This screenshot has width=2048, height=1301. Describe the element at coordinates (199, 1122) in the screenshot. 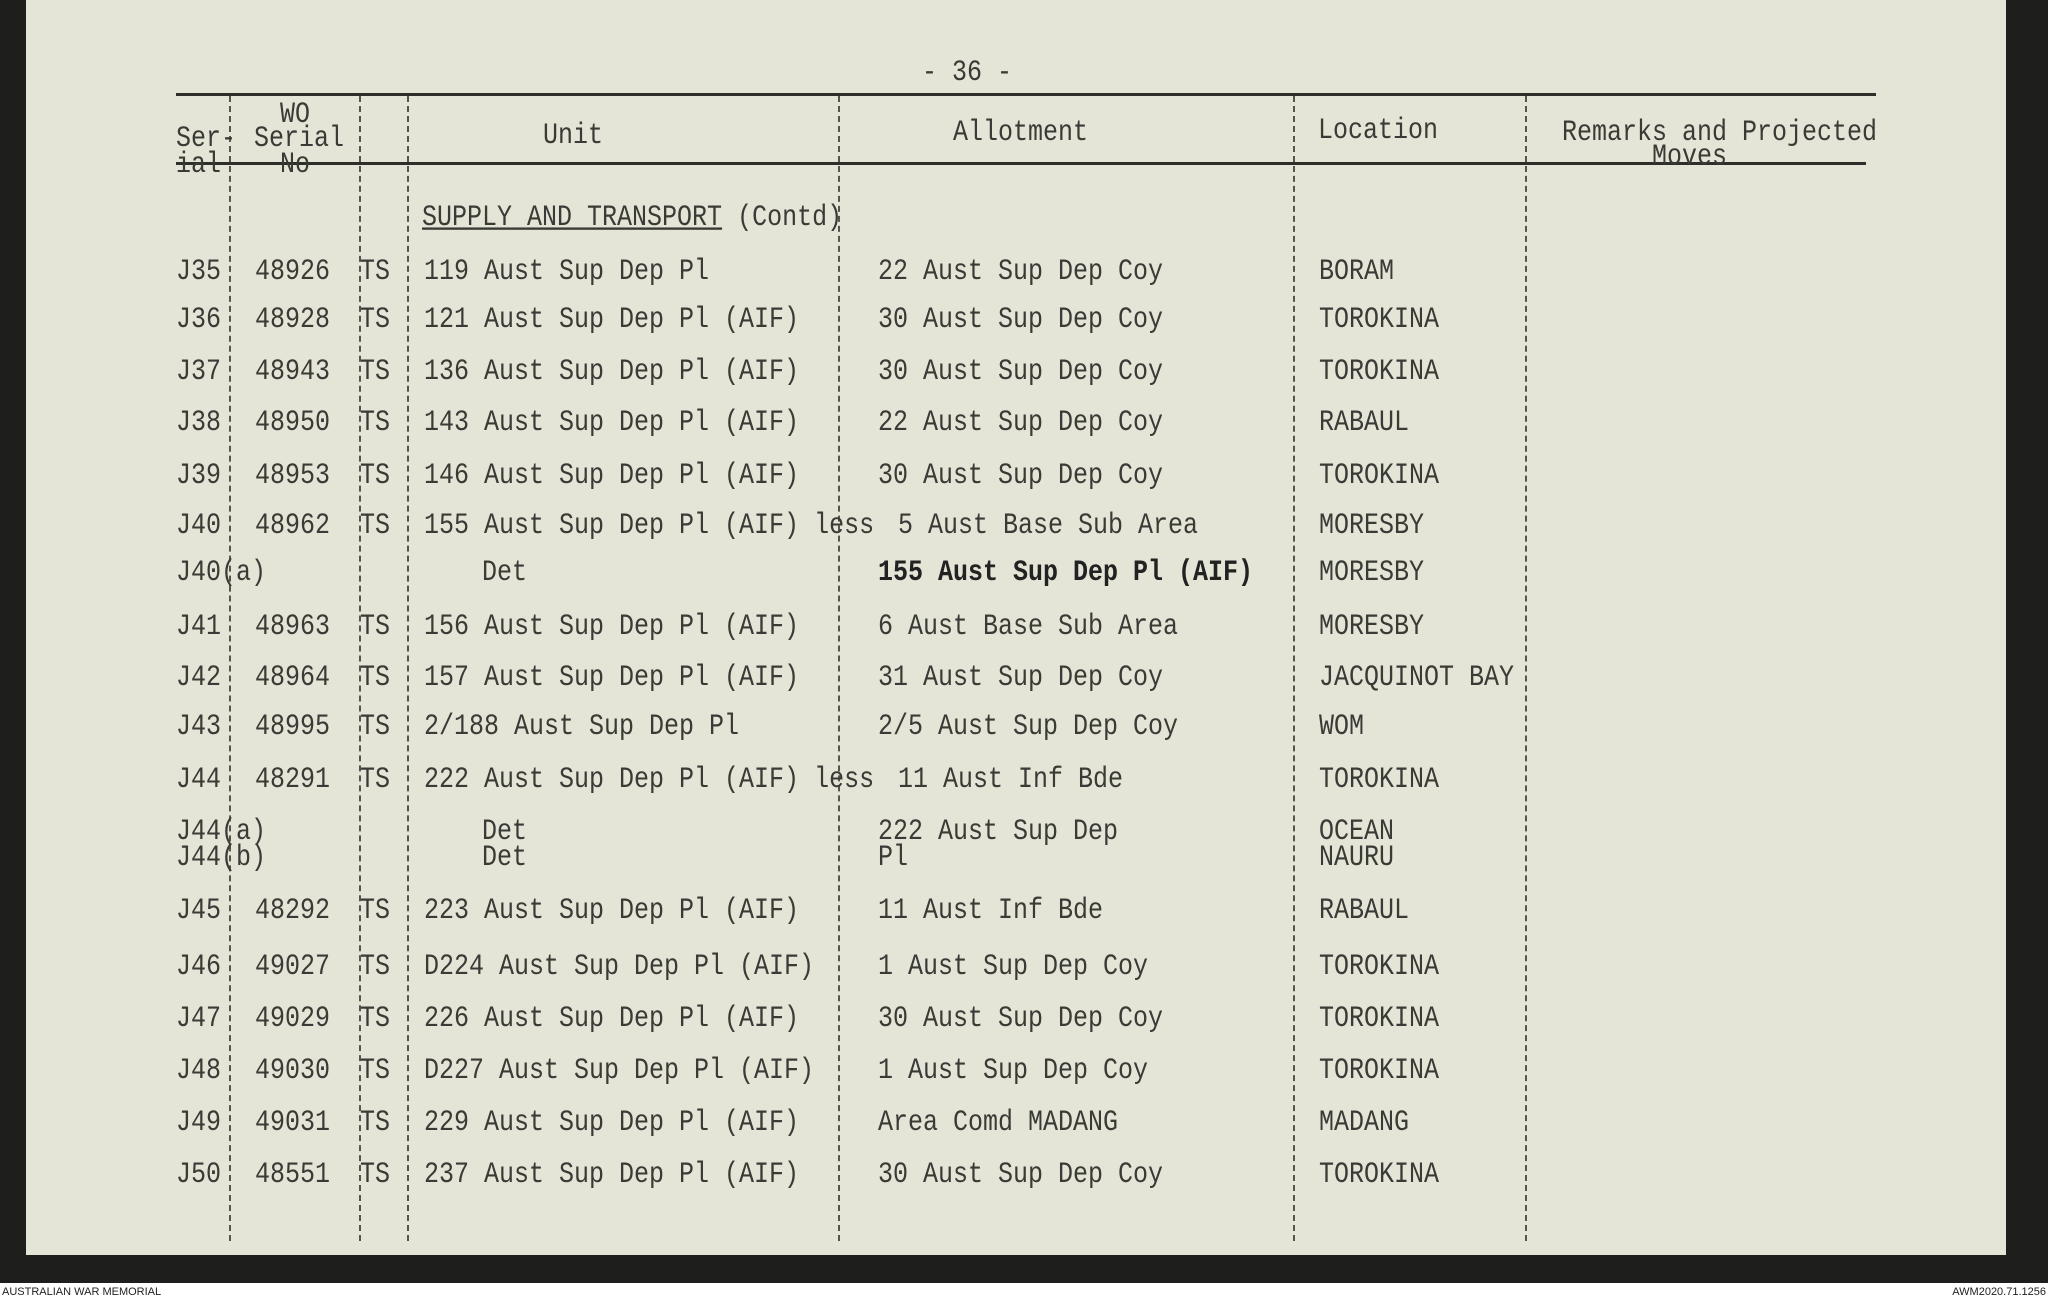

I see `cell-serial: J49` at that location.